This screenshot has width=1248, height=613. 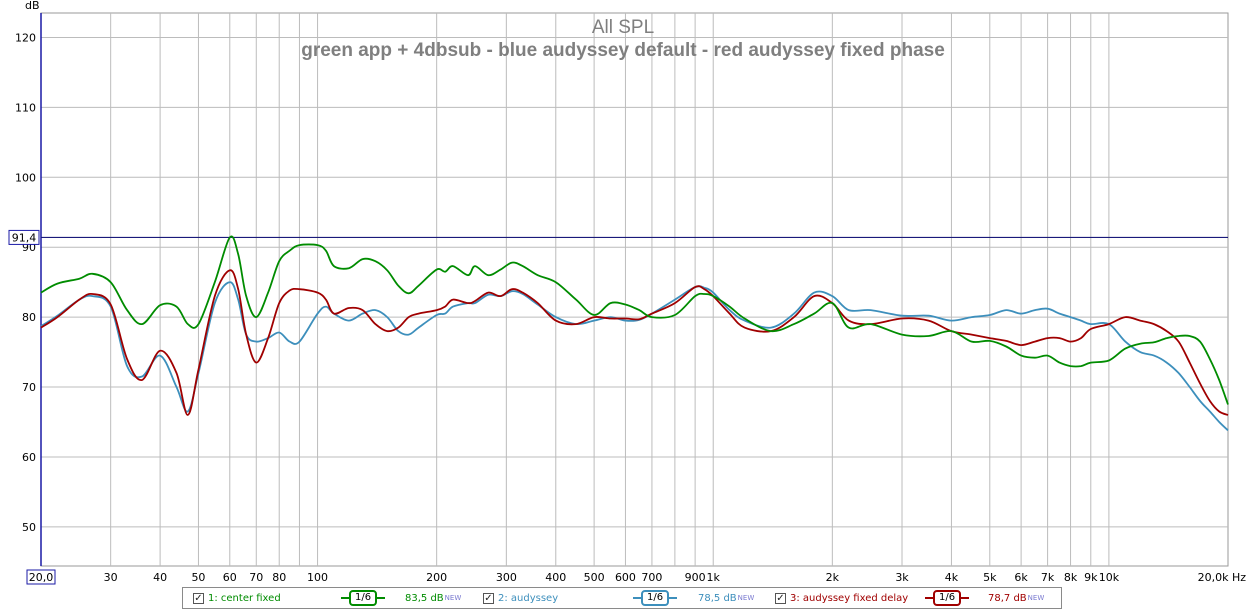 What do you see at coordinates (198, 577) in the screenshot?
I see `x-tick-label: 50` at bounding box center [198, 577].